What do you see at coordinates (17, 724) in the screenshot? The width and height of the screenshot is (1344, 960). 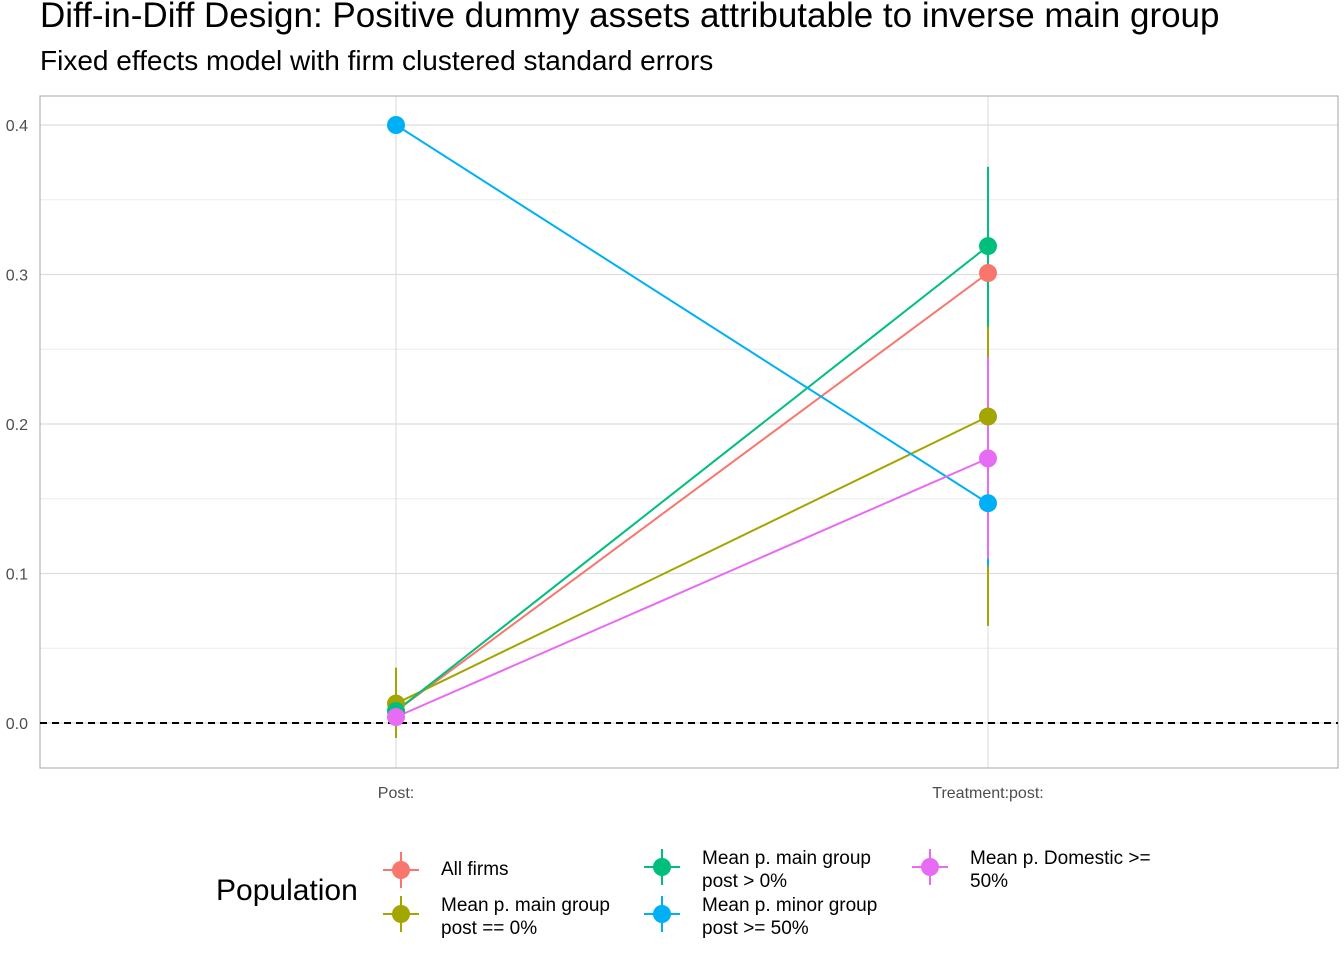 I see `y-tick-label: 0.0` at bounding box center [17, 724].